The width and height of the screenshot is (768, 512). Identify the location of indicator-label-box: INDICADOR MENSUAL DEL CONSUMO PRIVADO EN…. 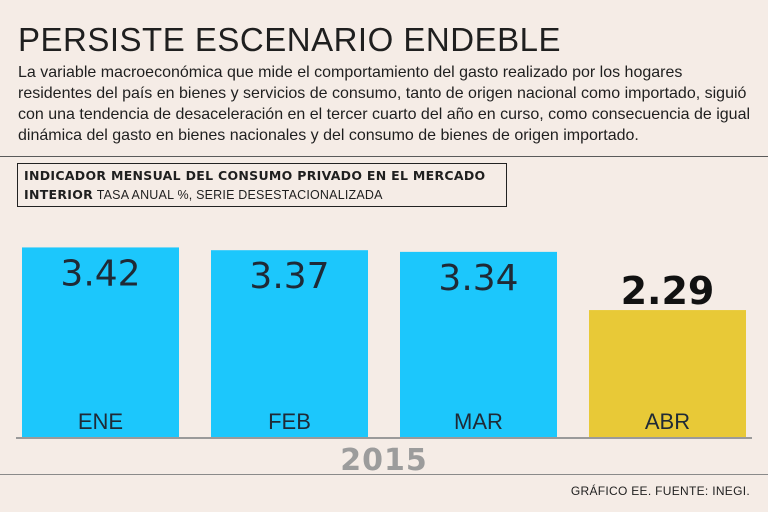
(262, 185).